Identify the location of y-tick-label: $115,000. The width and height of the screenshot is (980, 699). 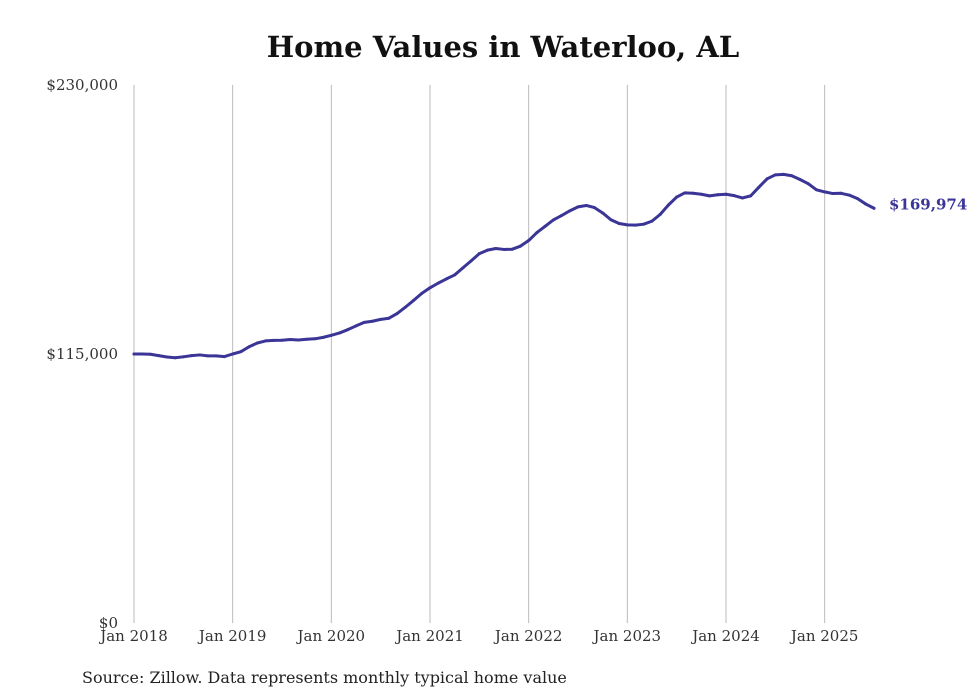
(82, 354).